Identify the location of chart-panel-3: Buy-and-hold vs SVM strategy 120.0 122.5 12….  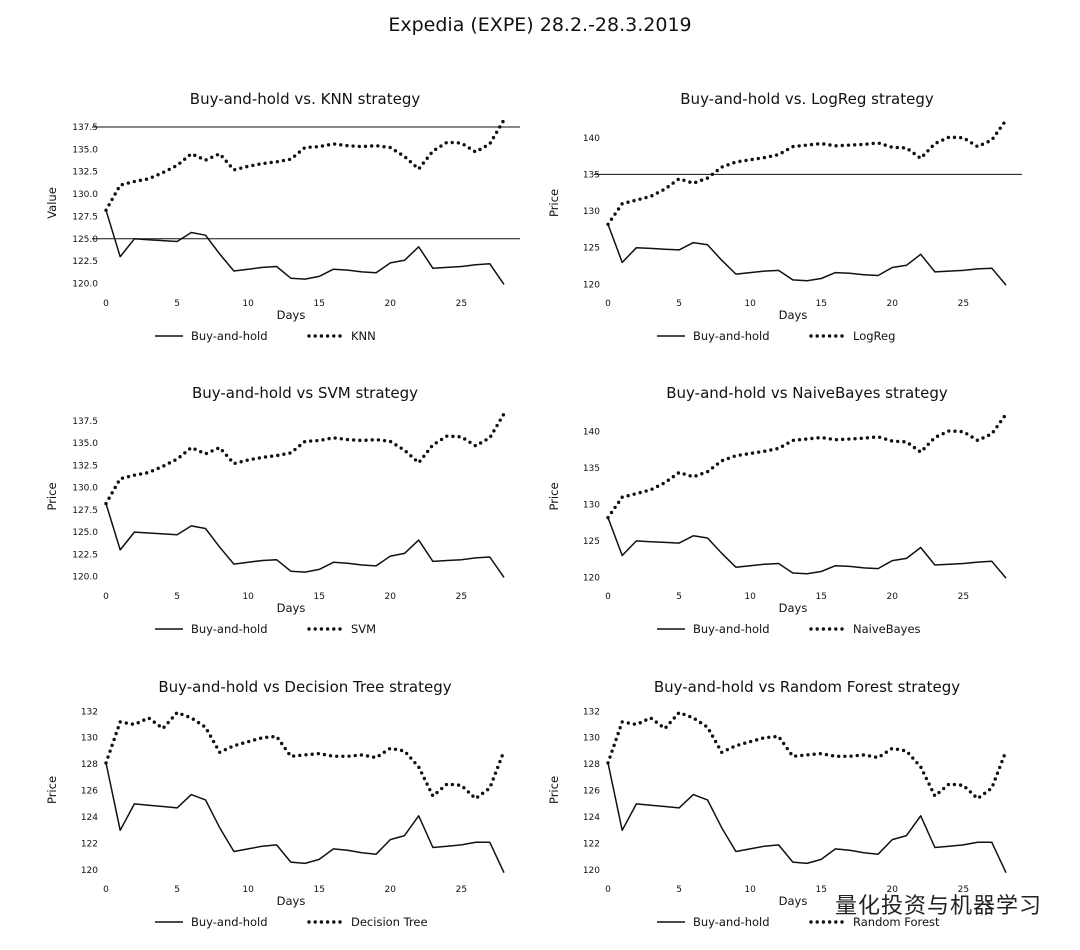
(275, 510).